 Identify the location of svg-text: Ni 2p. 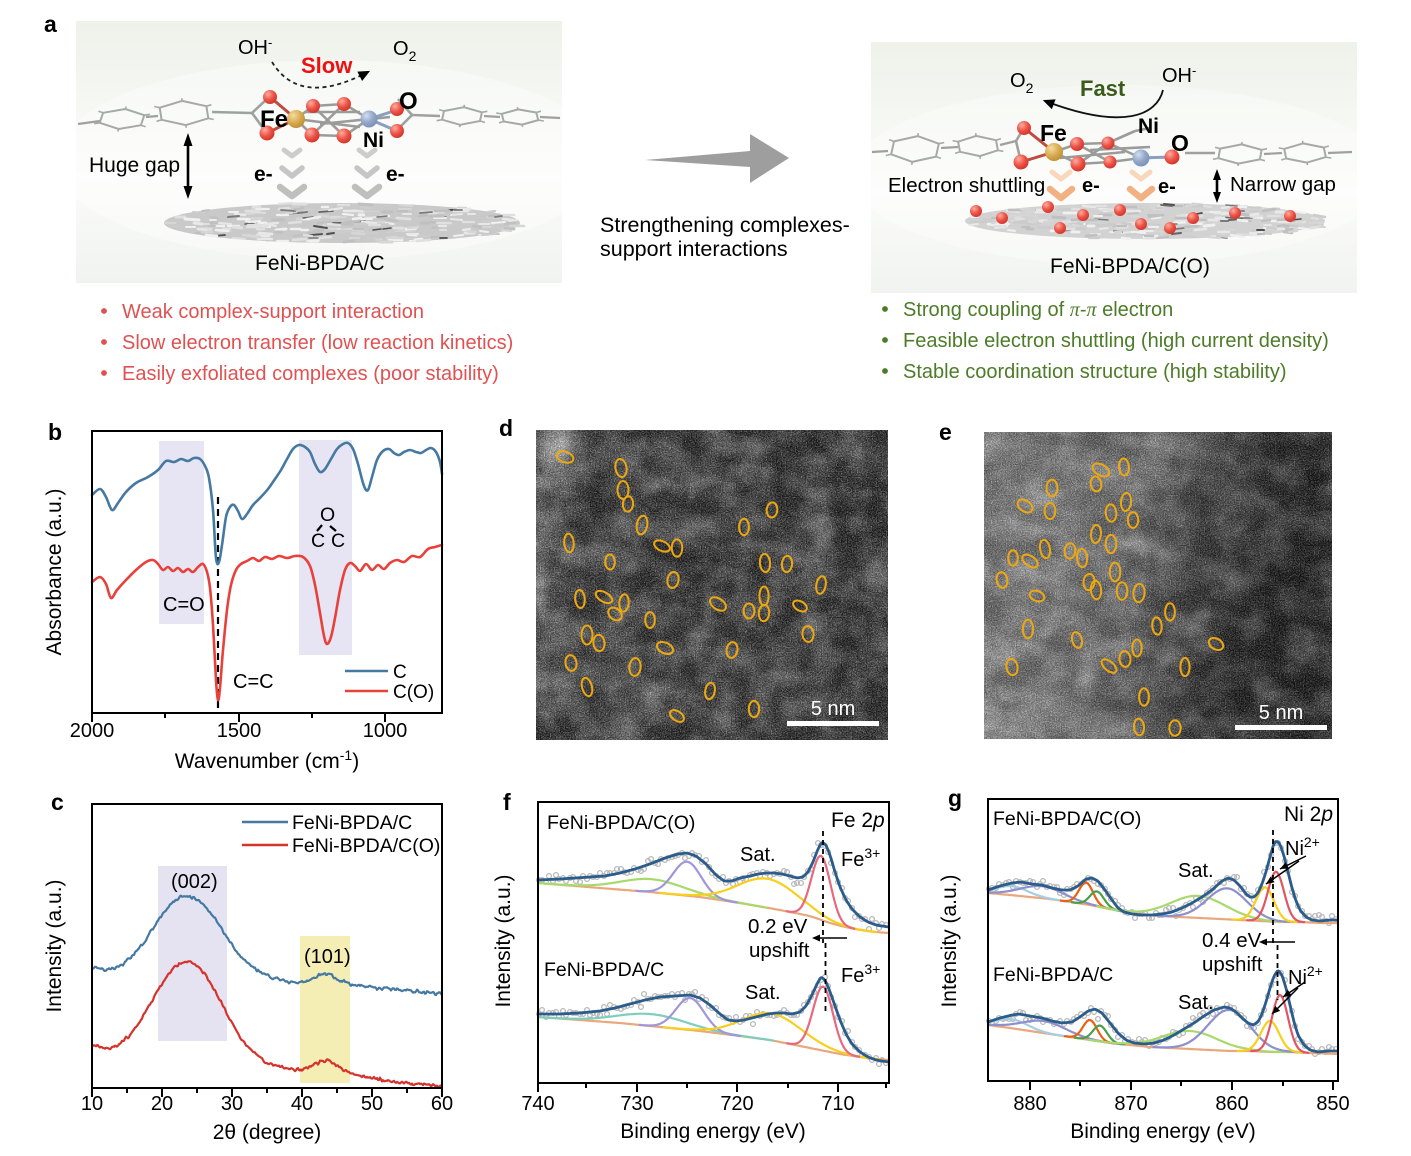
(1308, 814).